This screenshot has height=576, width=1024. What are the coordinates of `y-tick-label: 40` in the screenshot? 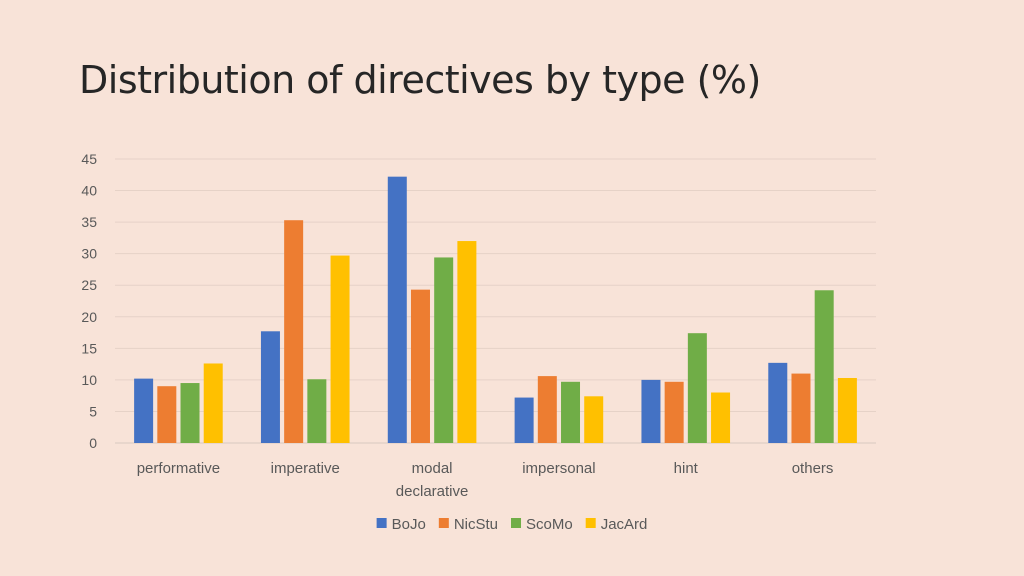 It's located at (89, 191).